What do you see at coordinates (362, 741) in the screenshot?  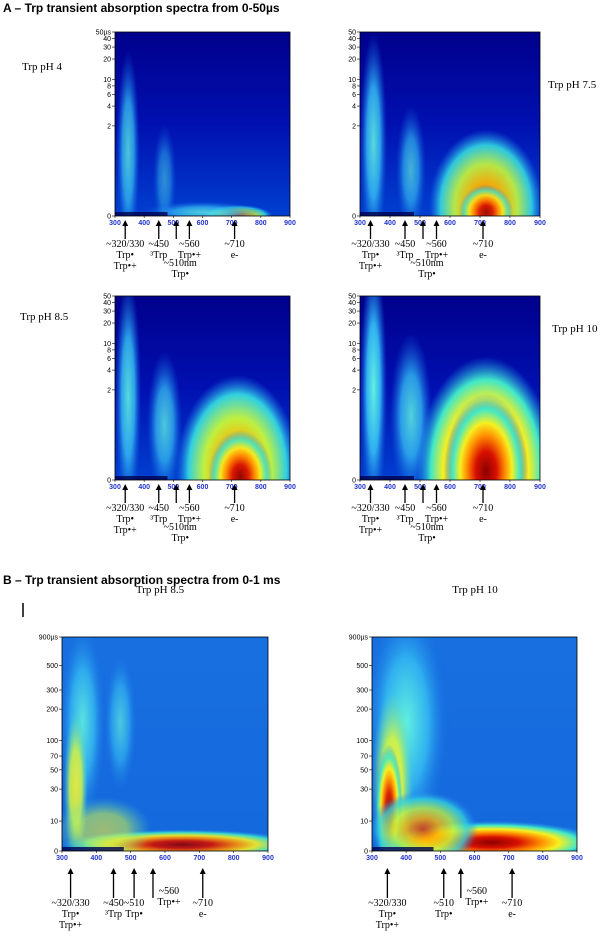 I see `y-tick-label: 100` at bounding box center [362, 741].